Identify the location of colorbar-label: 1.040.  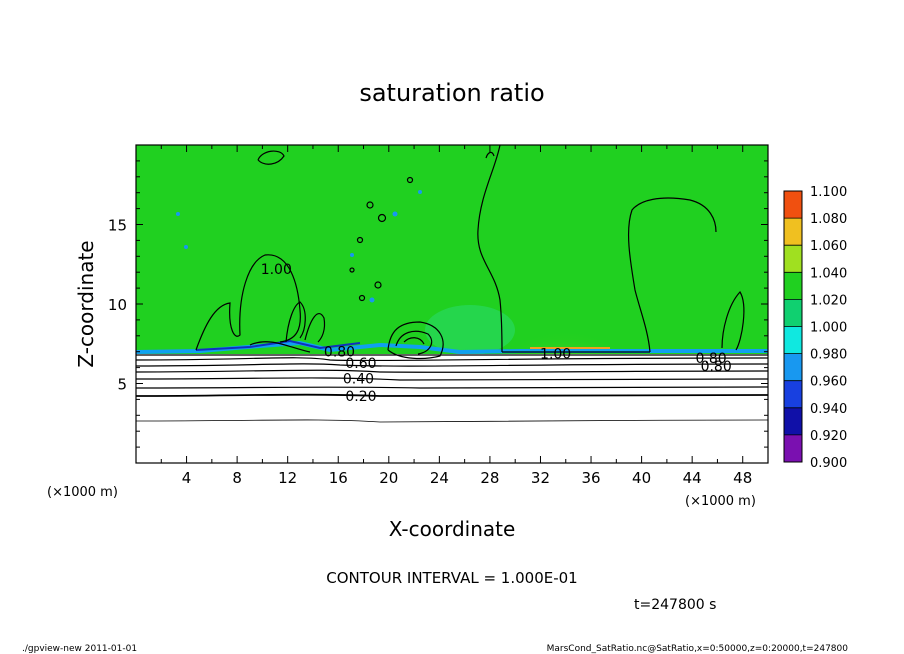
(828, 273).